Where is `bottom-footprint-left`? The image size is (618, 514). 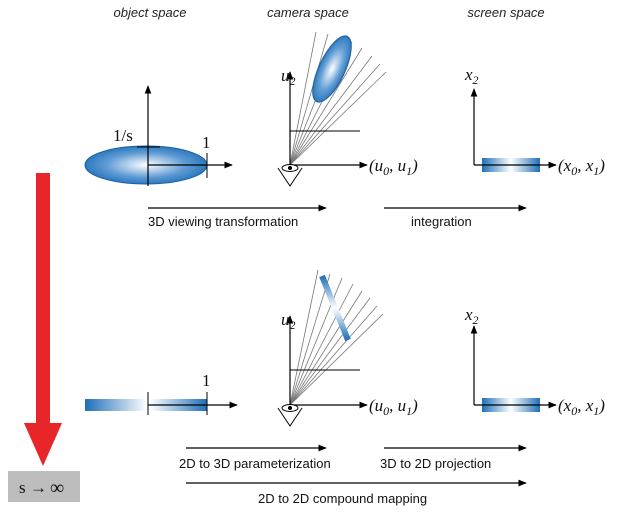
bottom-footprint-left is located at coordinates (116, 405).